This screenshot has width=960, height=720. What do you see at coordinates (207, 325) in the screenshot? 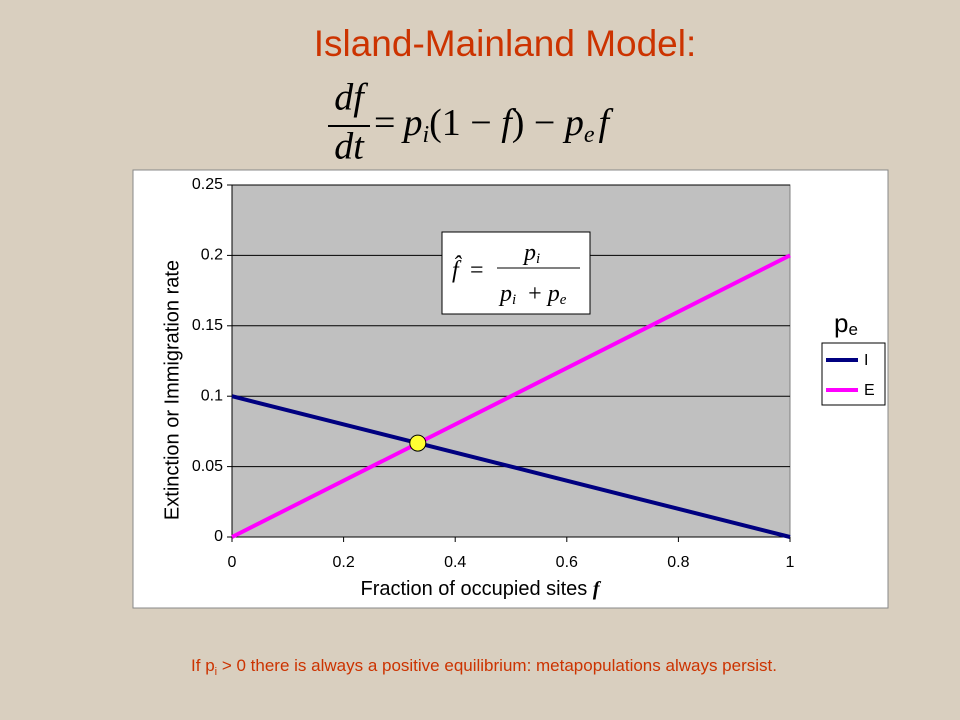
I see `y-tick-label: 0.15` at bounding box center [207, 325].